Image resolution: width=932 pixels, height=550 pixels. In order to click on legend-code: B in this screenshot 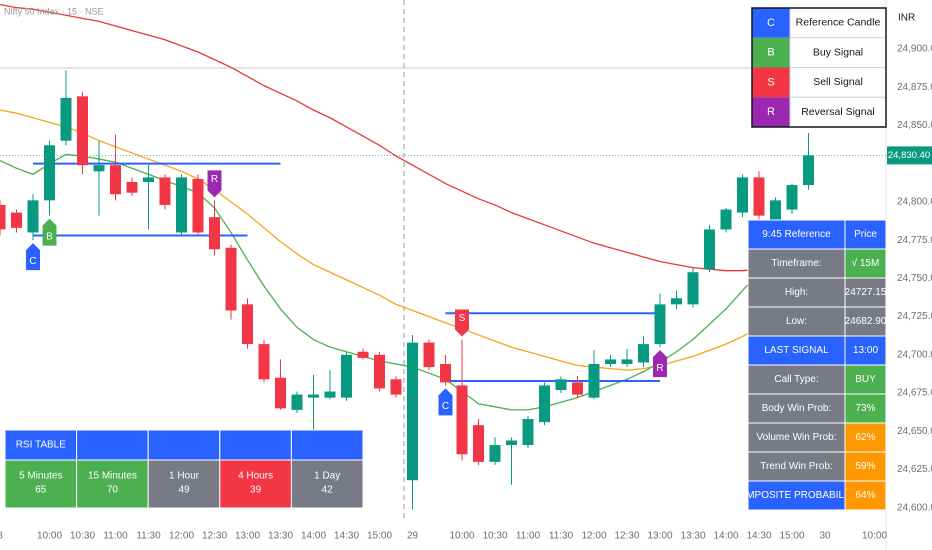, I will do `click(770, 53)`.